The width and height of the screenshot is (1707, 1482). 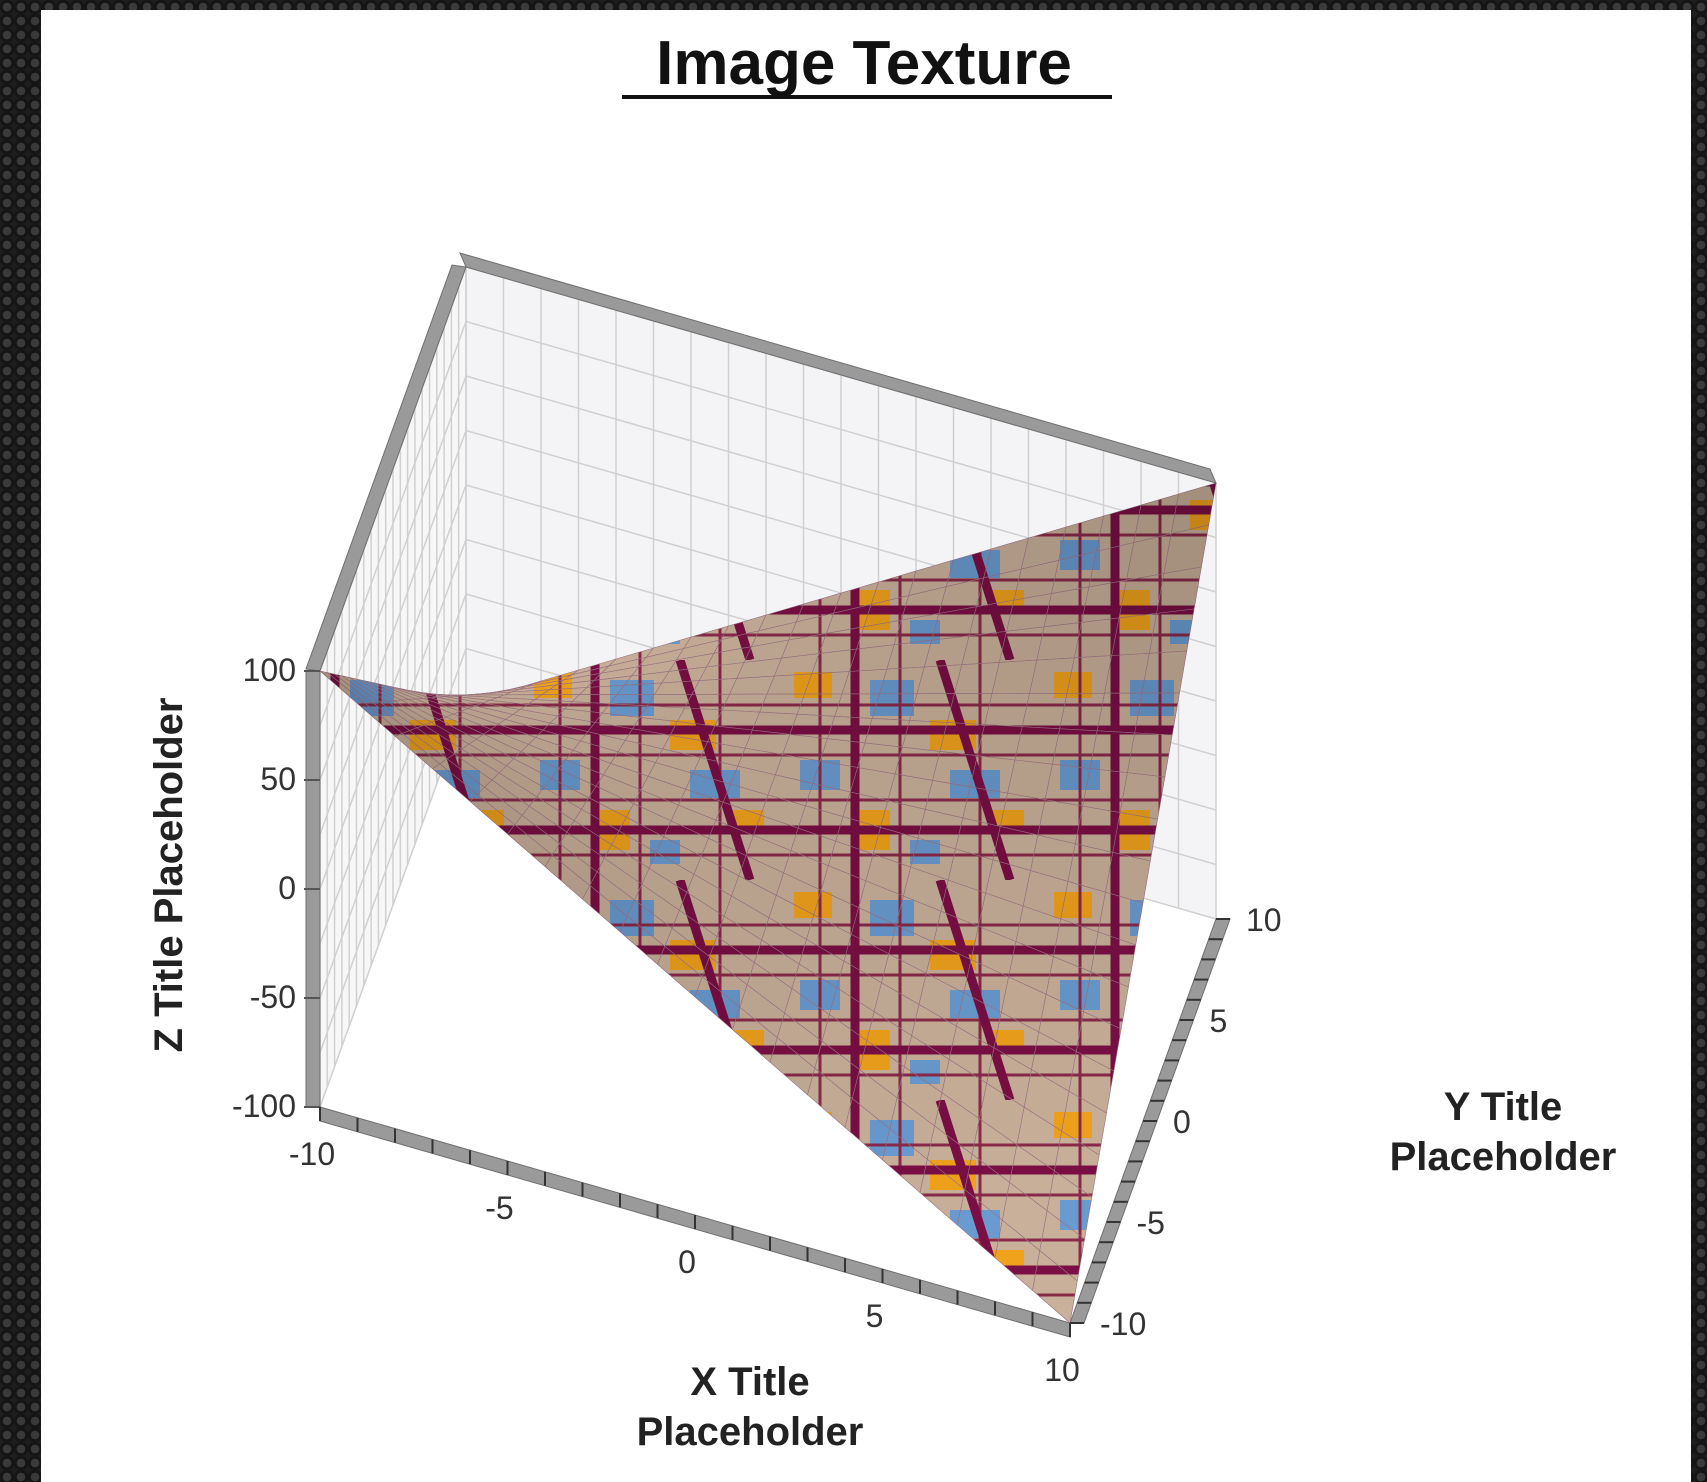 What do you see at coordinates (1123, 1324) in the screenshot?
I see `y-tick-label: -10` at bounding box center [1123, 1324].